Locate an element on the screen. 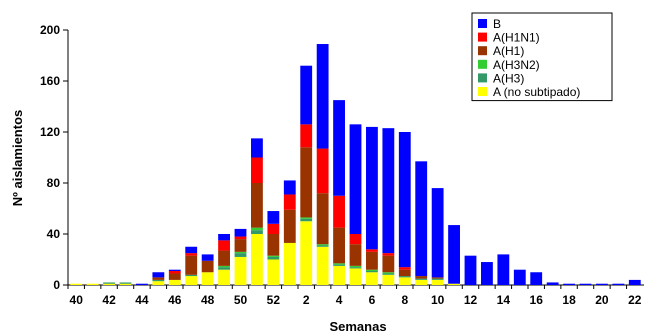  y-axis-title: Nº aislamientos is located at coordinates (17, 158).